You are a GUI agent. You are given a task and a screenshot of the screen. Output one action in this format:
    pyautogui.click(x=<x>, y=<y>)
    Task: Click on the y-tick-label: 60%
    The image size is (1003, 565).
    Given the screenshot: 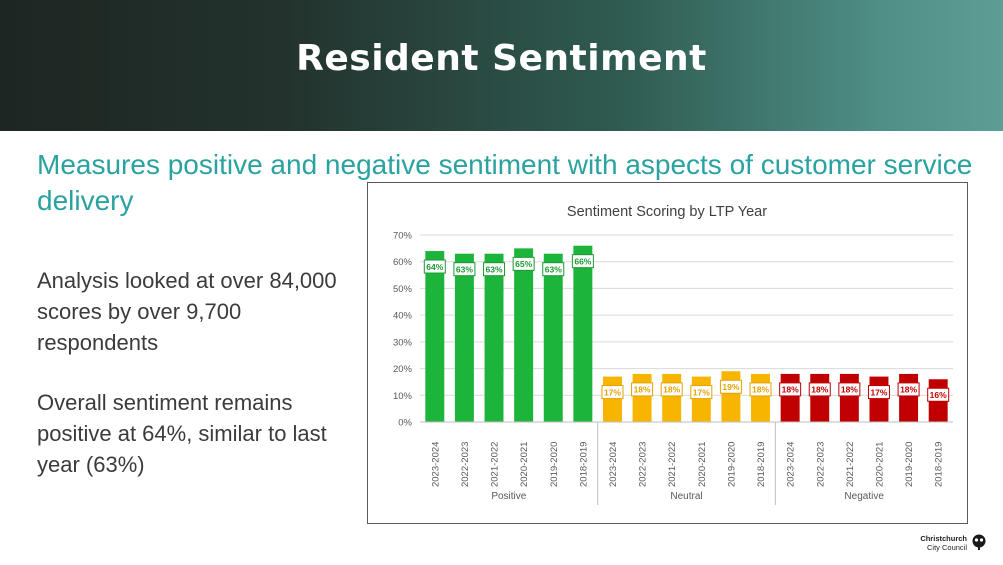 What is the action you would take?
    pyautogui.click(x=403, y=262)
    